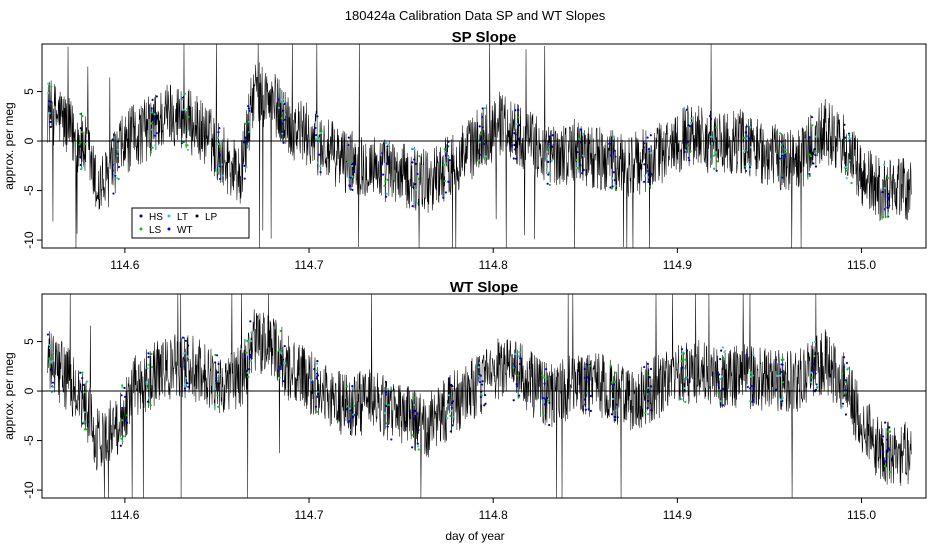 This screenshot has height=550, width=950. Describe the element at coordinates (211, 217) in the screenshot. I see `legend-label-lp: LP` at that location.